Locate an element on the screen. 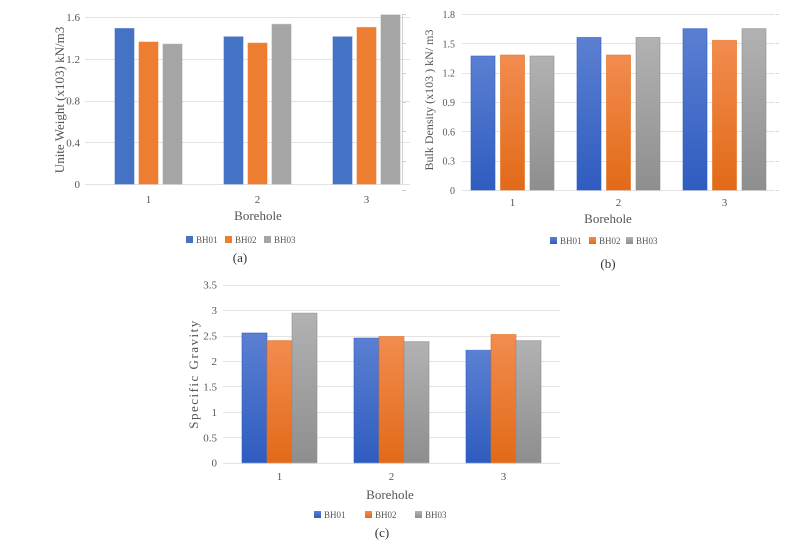 This screenshot has width=800, height=553. chart-a-x-axis-title: Borehole is located at coordinates (258, 215).